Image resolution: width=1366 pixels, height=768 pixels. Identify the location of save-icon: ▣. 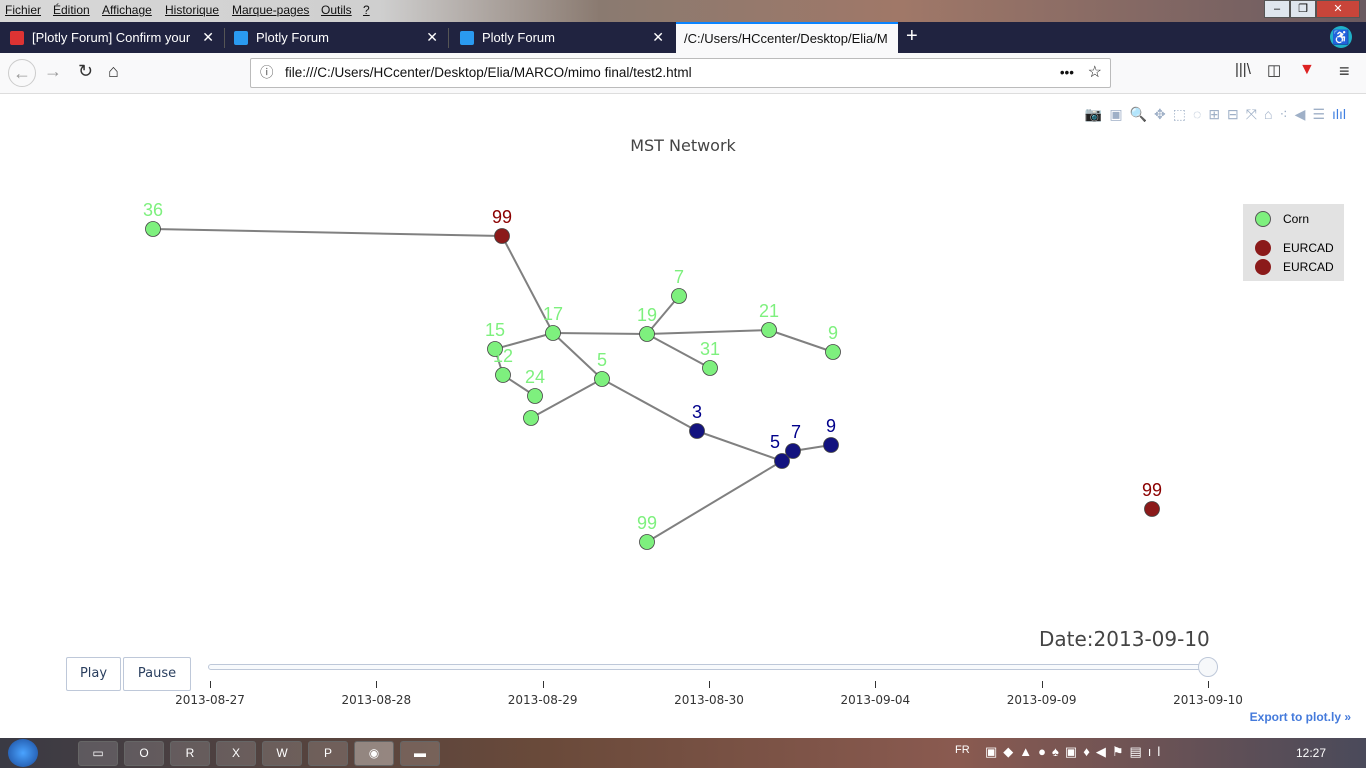
(1116, 114).